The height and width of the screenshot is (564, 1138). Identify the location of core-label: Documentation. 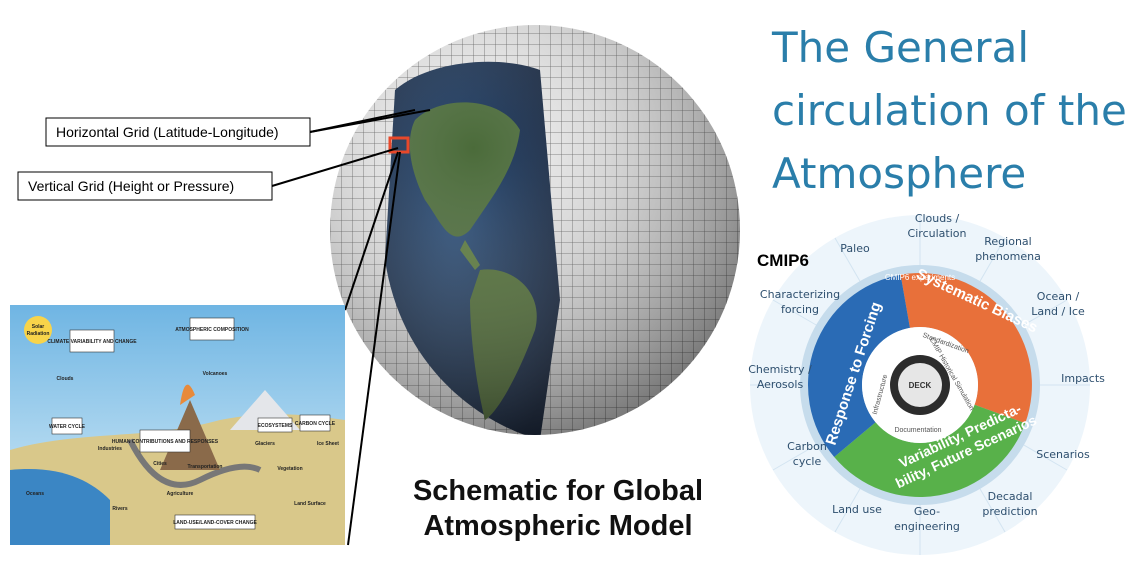
(917, 430).